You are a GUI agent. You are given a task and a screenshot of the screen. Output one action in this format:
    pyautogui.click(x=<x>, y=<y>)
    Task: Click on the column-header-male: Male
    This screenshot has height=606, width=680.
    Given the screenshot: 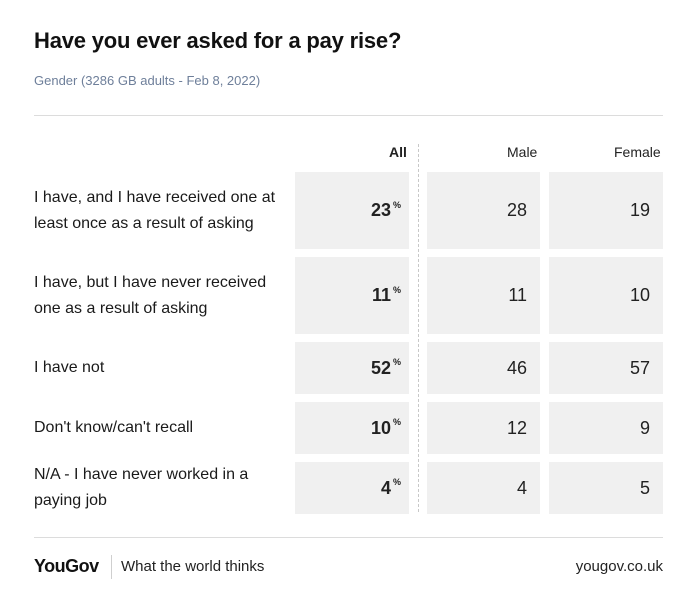 What is the action you would take?
    pyautogui.click(x=522, y=152)
    